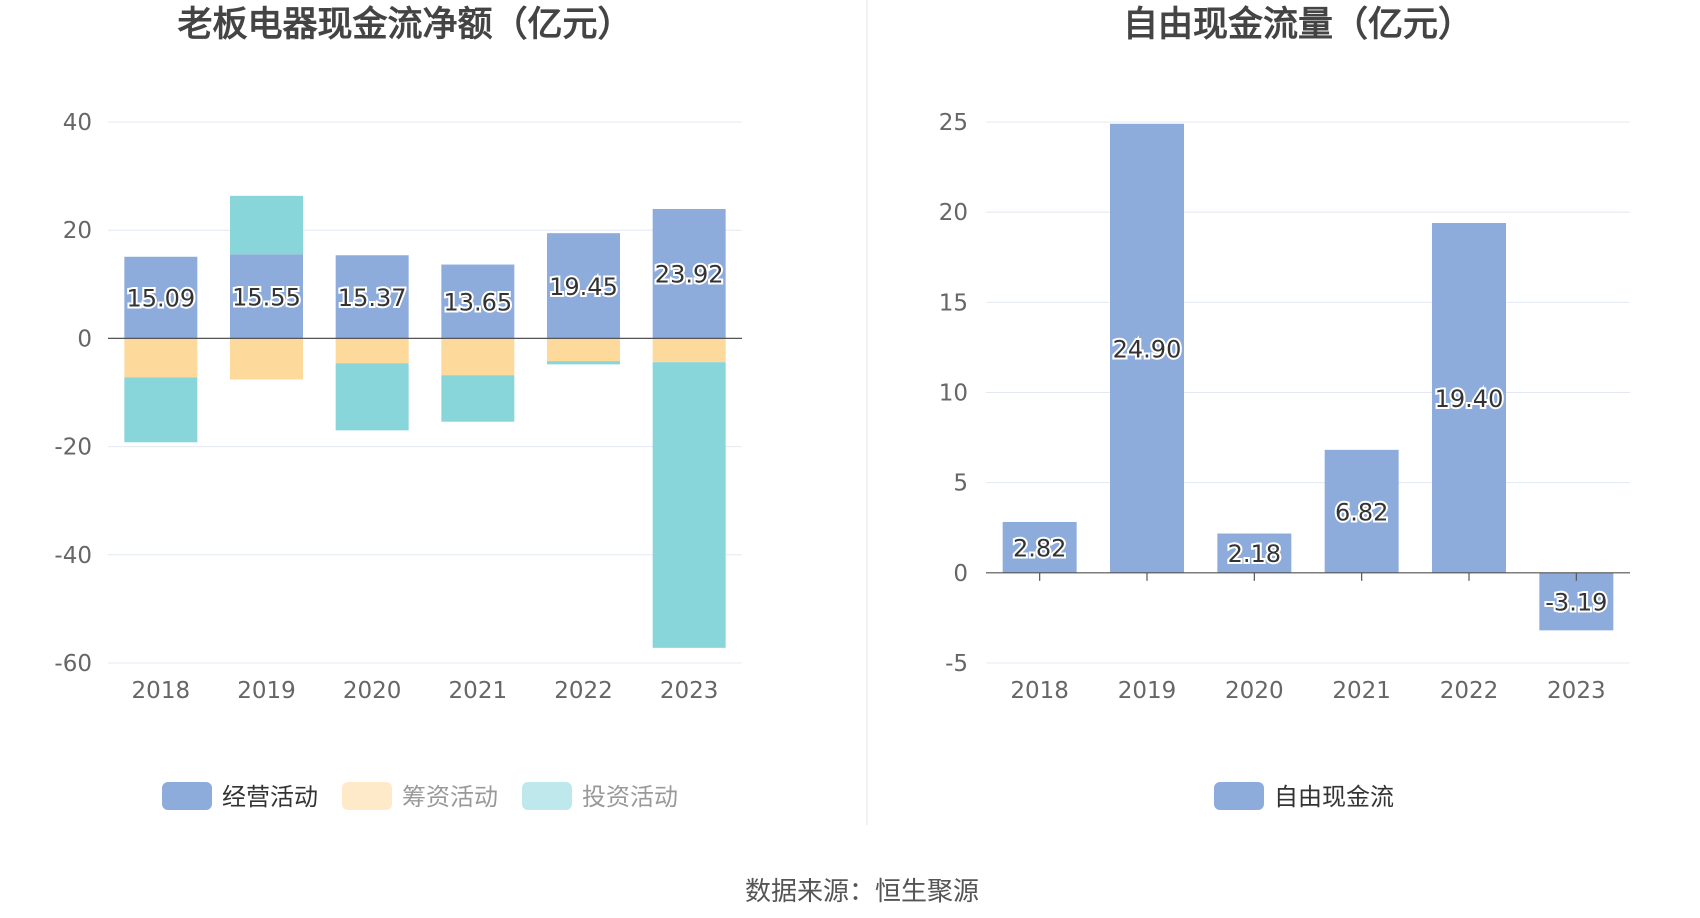  What do you see at coordinates (1307, 691) in the screenshot?
I see `chart2-x-axis: 2018 2019 2020 2021 2022 2023` at bounding box center [1307, 691].